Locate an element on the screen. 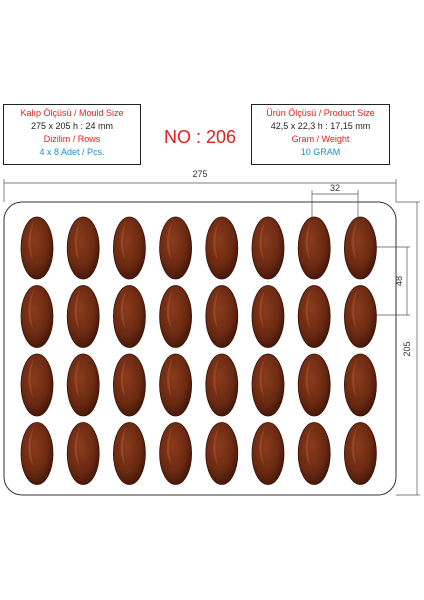  height-dimension-label: 205 is located at coordinates (407, 348).